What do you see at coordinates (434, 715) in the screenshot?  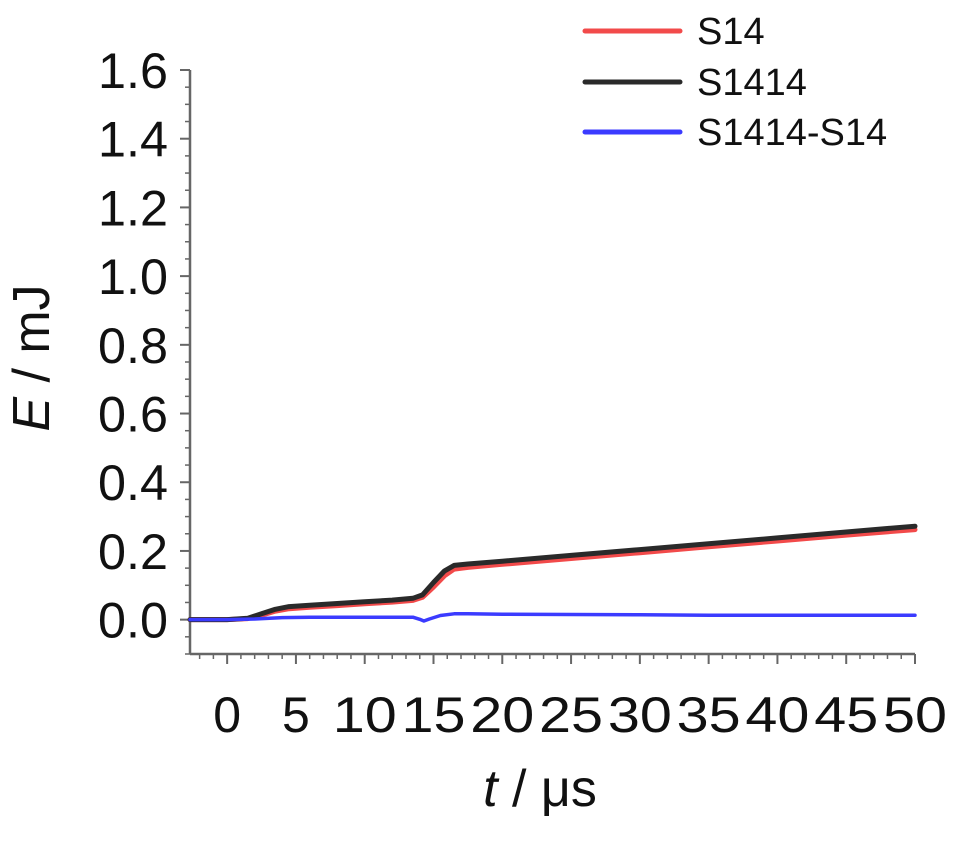 I see `x-tick-label: 15` at bounding box center [434, 715].